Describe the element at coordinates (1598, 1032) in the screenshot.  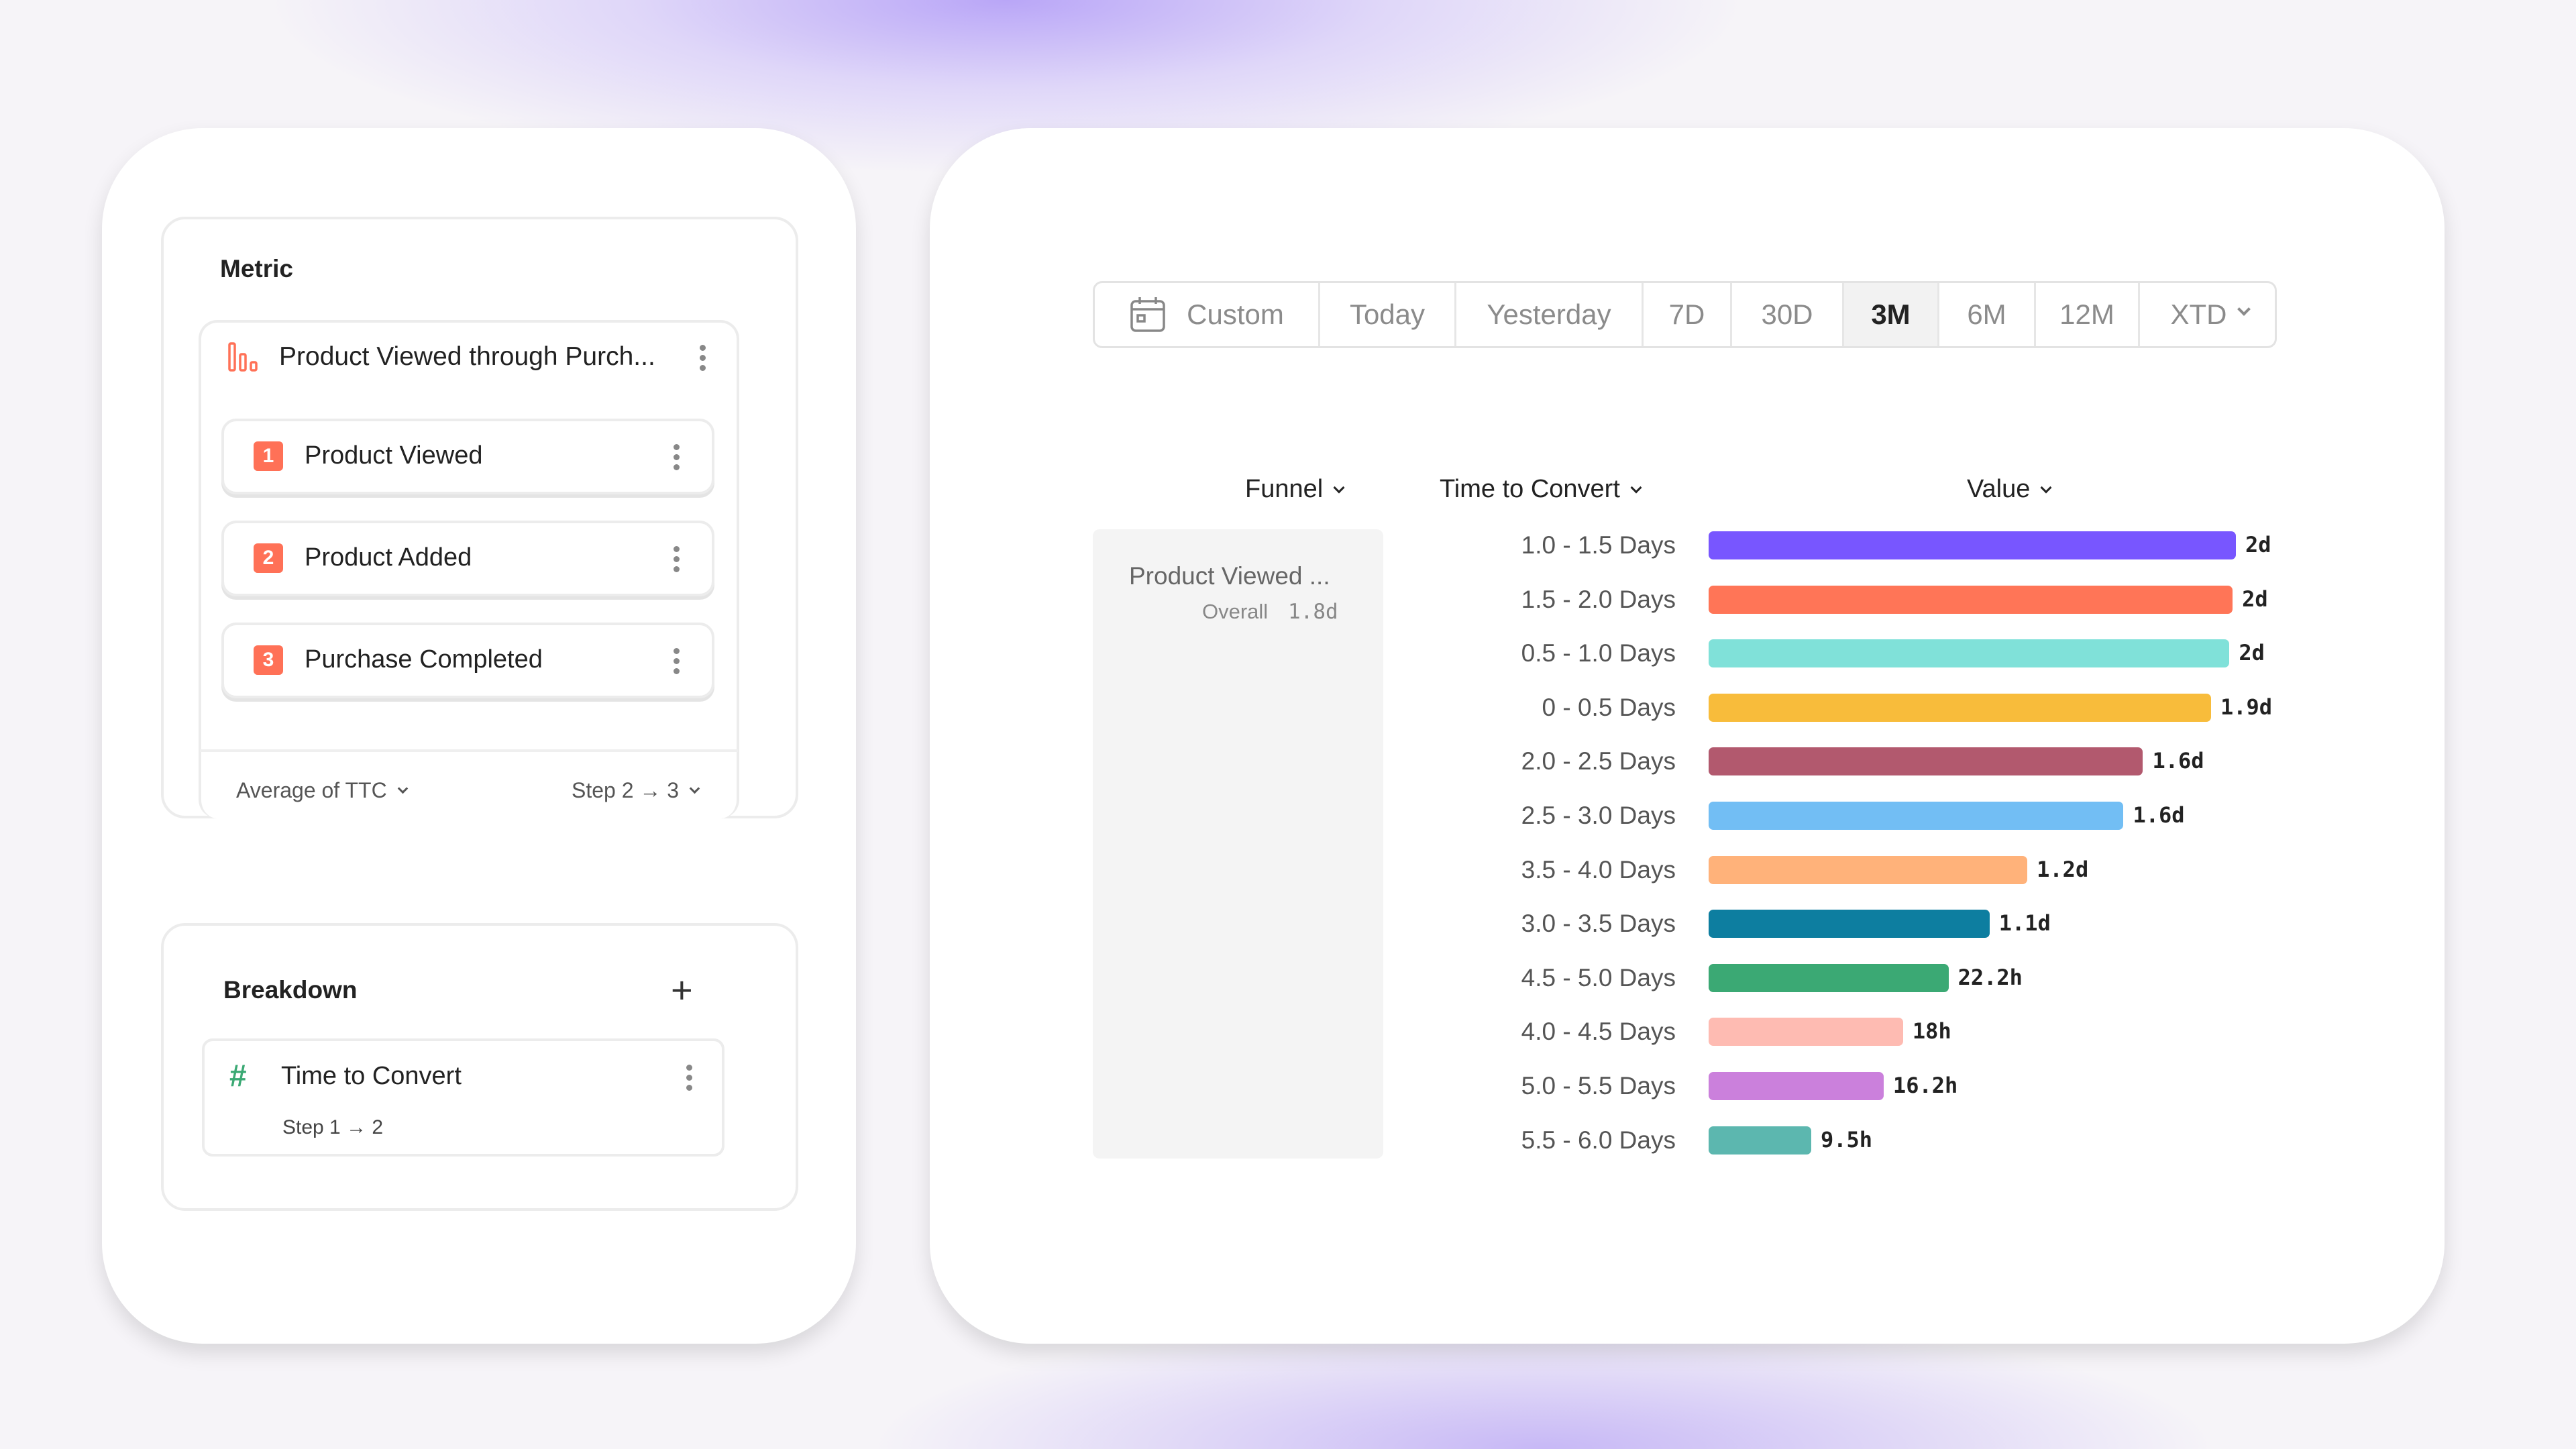
I see `category-label: 4.0 - 4.5 Days` at that location.